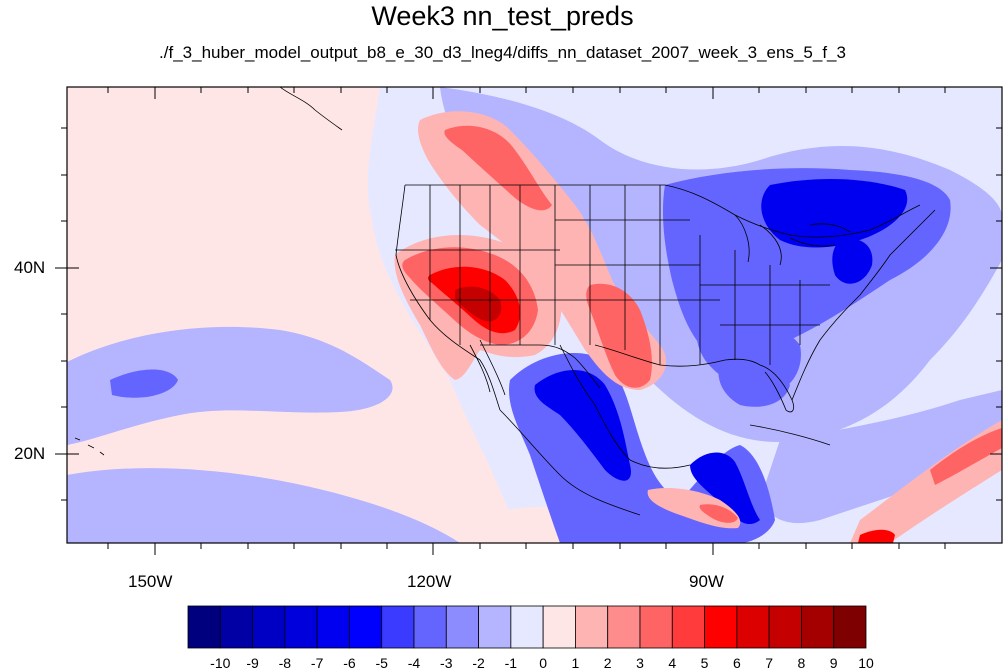 The width and height of the screenshot is (1005, 672). I want to click on colorbar-tick-label: -10, so click(220, 663).